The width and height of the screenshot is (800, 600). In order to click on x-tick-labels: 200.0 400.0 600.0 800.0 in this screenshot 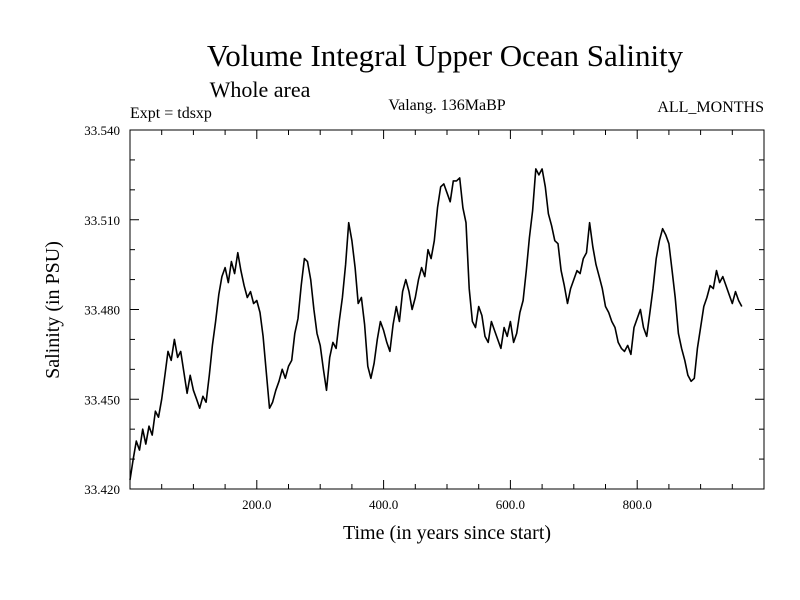, I will do `click(447, 504)`.